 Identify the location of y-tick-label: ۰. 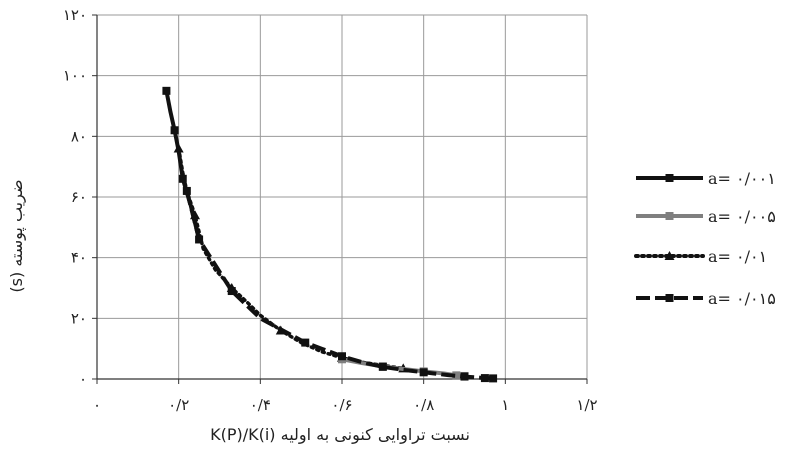
(83, 379).